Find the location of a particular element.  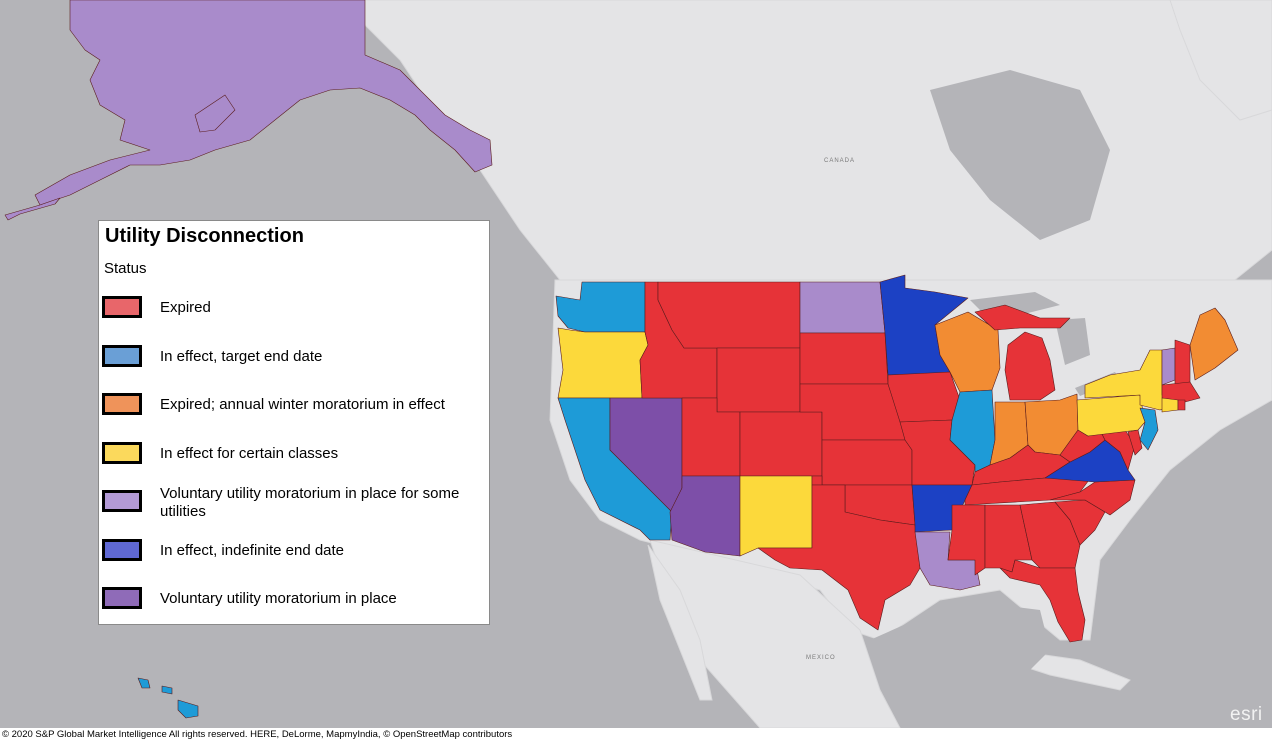

label-canada: CANADA is located at coordinates (840, 161).